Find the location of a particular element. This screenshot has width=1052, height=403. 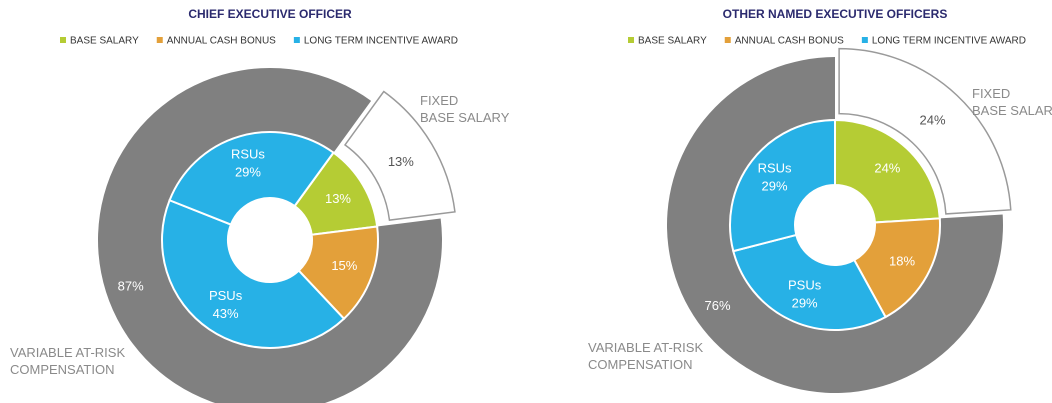

outer-value-label: 76% is located at coordinates (718, 305).